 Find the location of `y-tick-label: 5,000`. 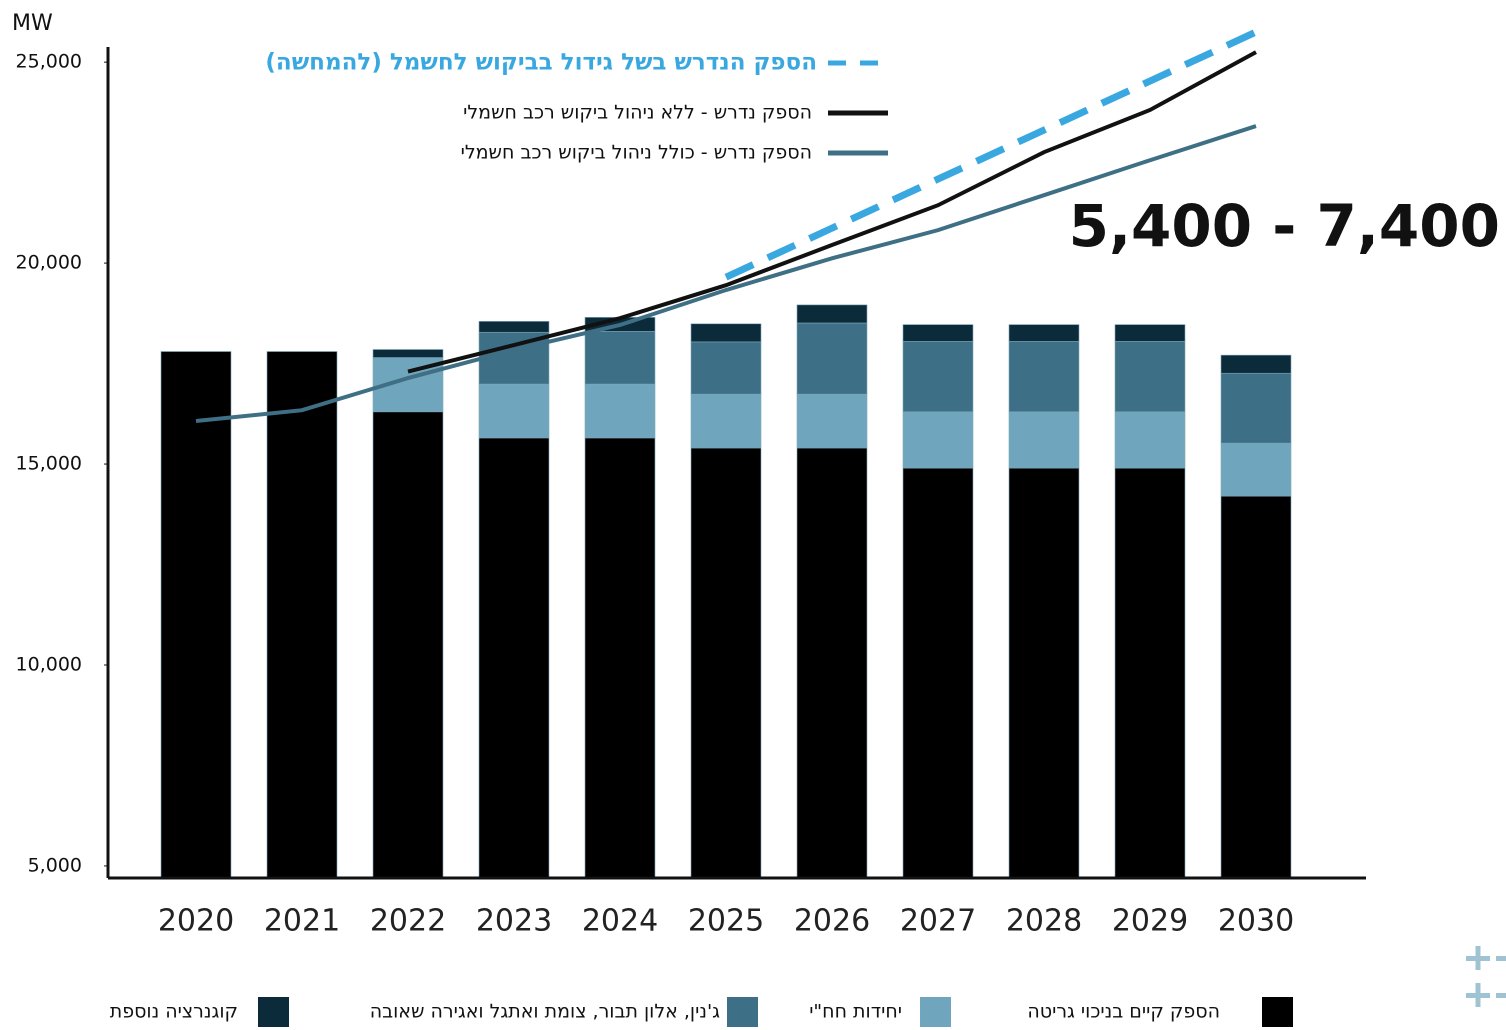

y-tick-label: 5,000 is located at coordinates (55, 865).